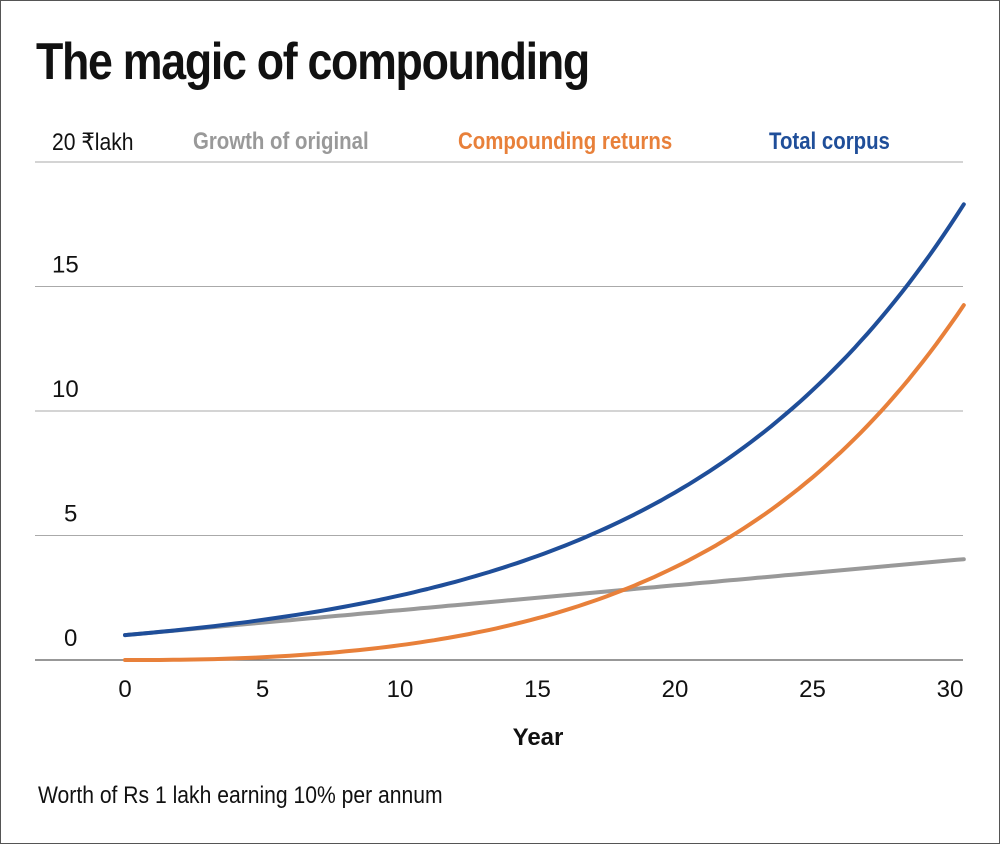 This screenshot has width=1000, height=844. I want to click on x-axis-label: Year, so click(538, 737).